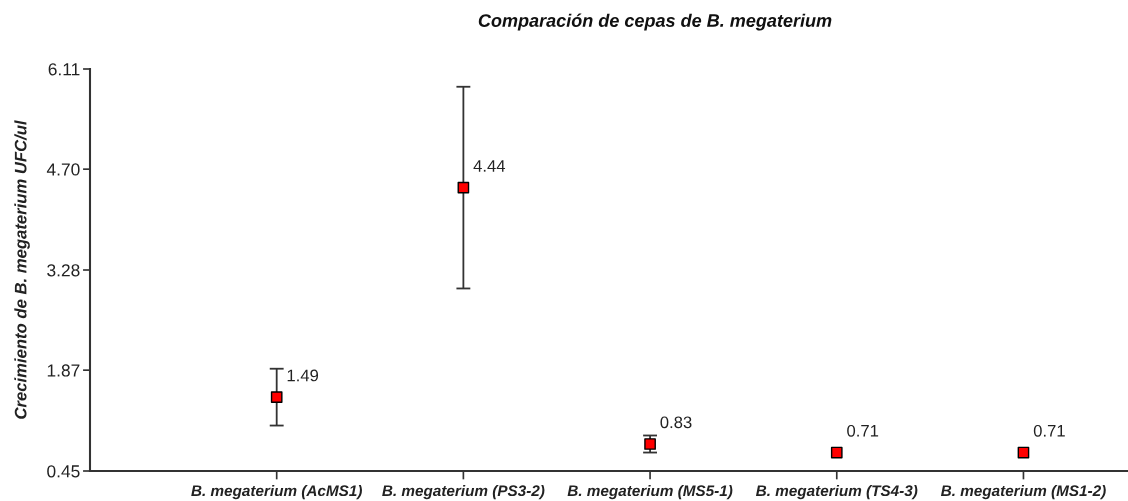 This screenshot has width=1128, height=501. Describe the element at coordinates (22, 269) in the screenshot. I see `y-axis-title: Crecimiento de B. megaterium UFC/ul` at that location.